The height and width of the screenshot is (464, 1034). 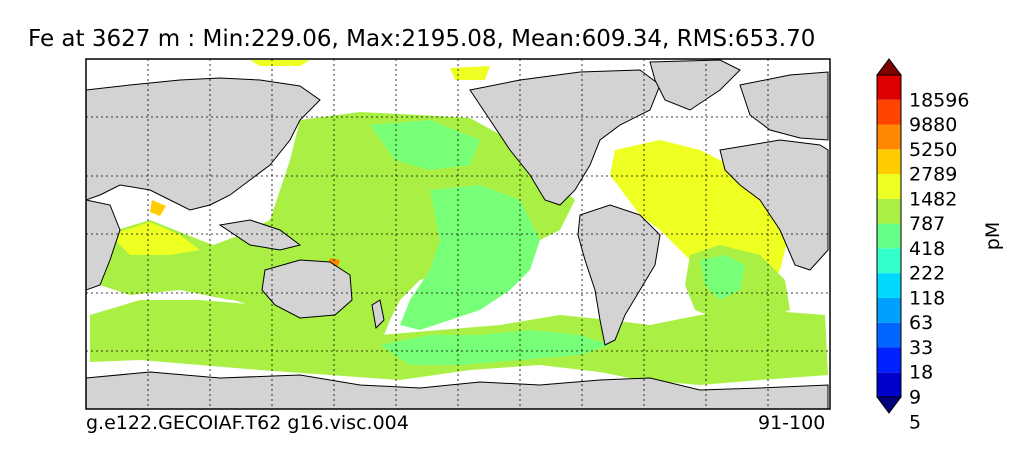 I want to click on colorbar-tick-label: 18596, so click(x=939, y=100).